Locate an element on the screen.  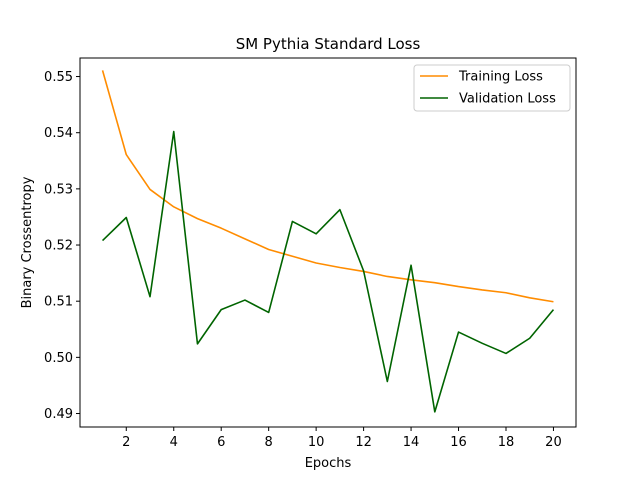
y-tick-label: 0.54 is located at coordinates (58, 133).